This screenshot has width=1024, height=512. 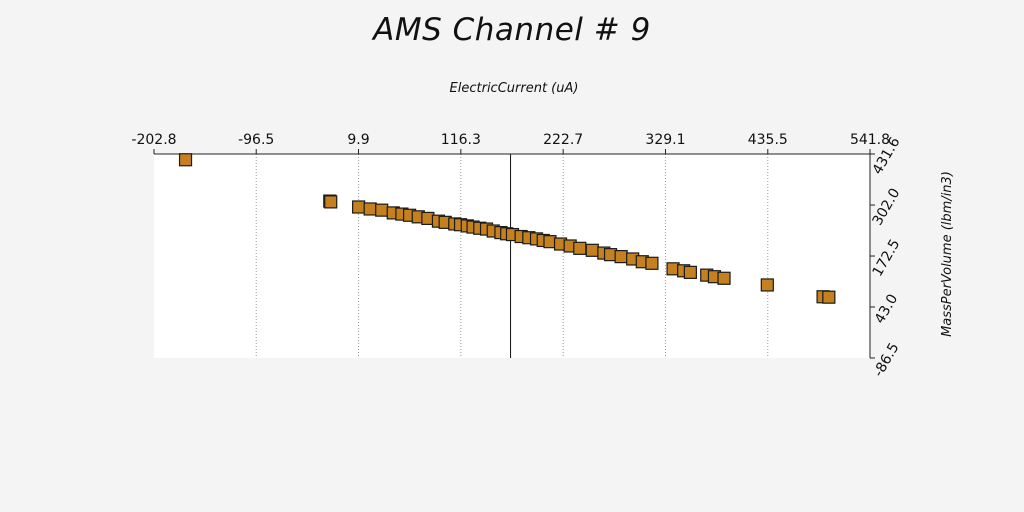 I want to click on x-axis-title: ElectricCurrent (uA), so click(x=514, y=88).